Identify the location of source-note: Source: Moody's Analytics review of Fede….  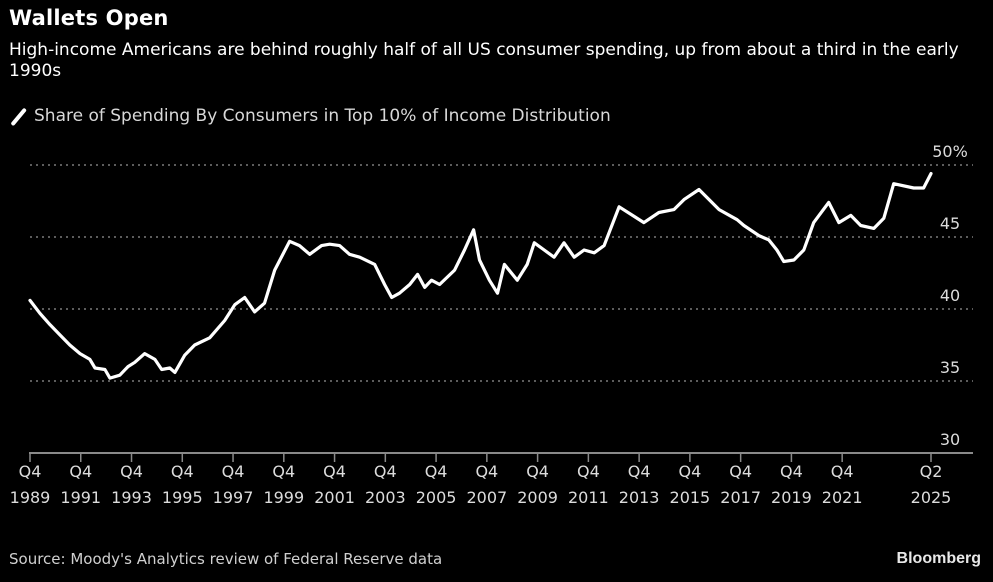
(226, 559).